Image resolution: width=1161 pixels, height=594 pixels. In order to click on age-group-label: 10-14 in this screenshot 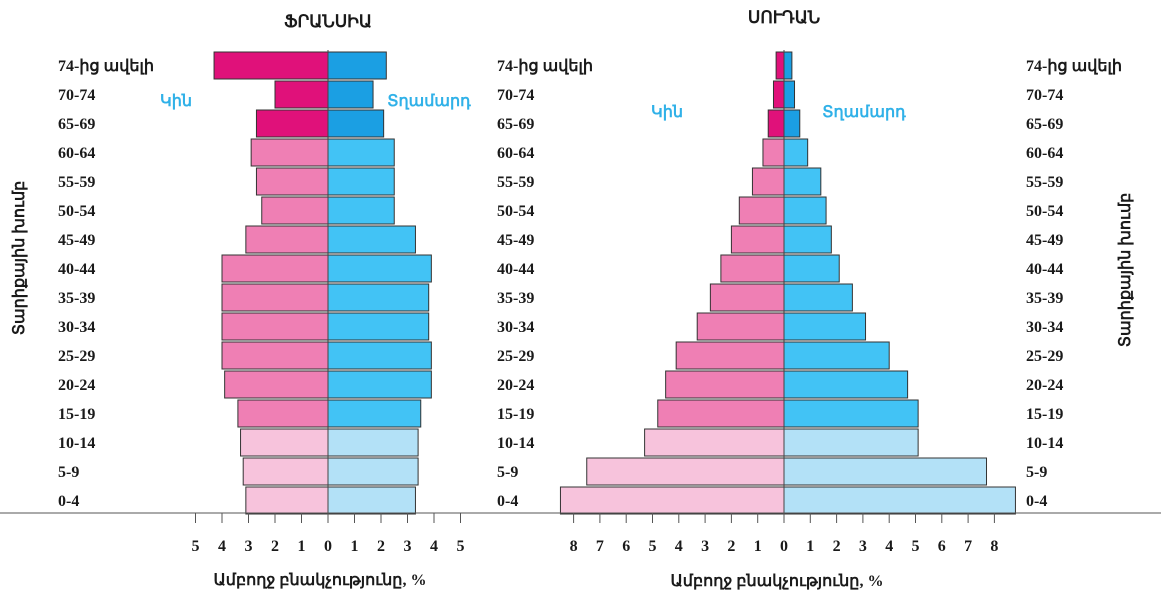, I will do `click(515, 443)`.